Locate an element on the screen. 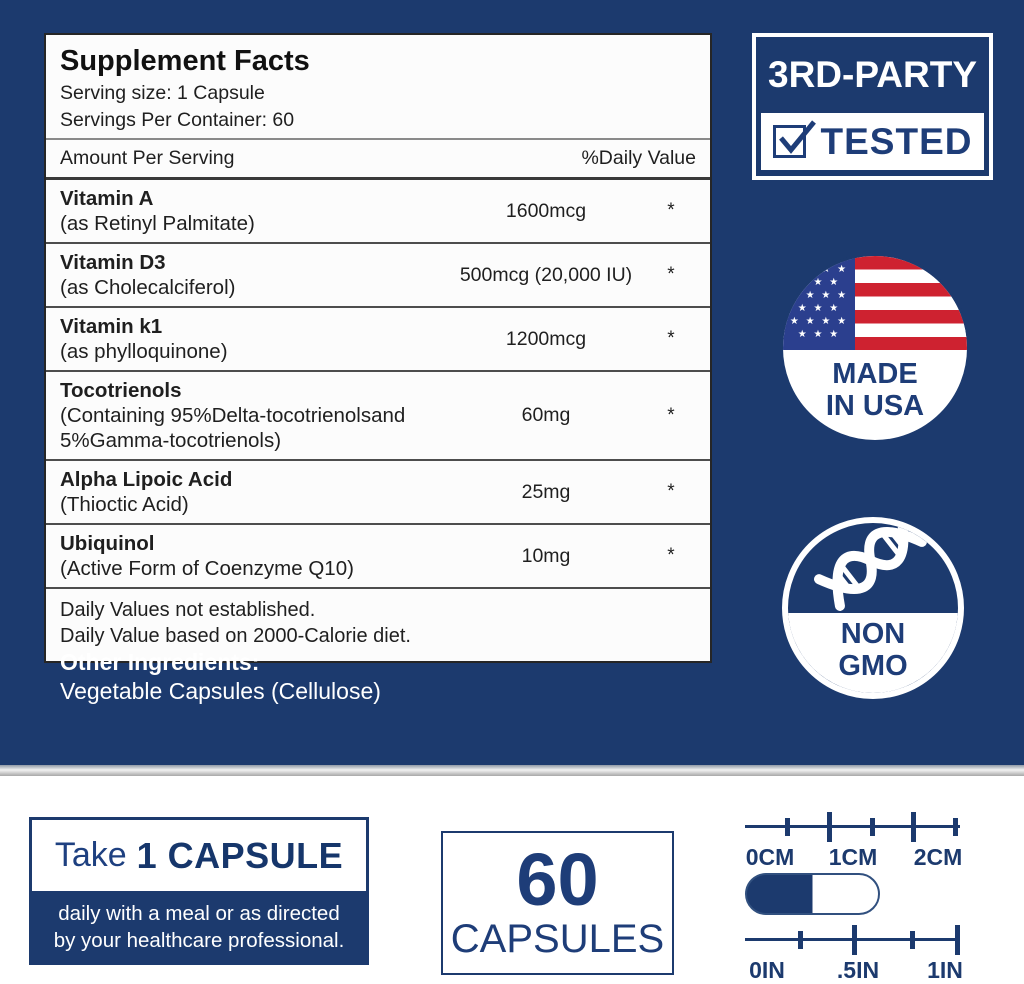  ruler-label: .5IN is located at coordinates (858, 970).